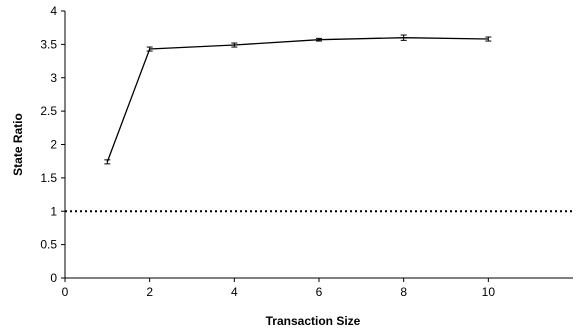 Image resolution: width=577 pixels, height=334 pixels. Describe the element at coordinates (489, 292) in the screenshot. I see `x-tick-label: 10` at that location.